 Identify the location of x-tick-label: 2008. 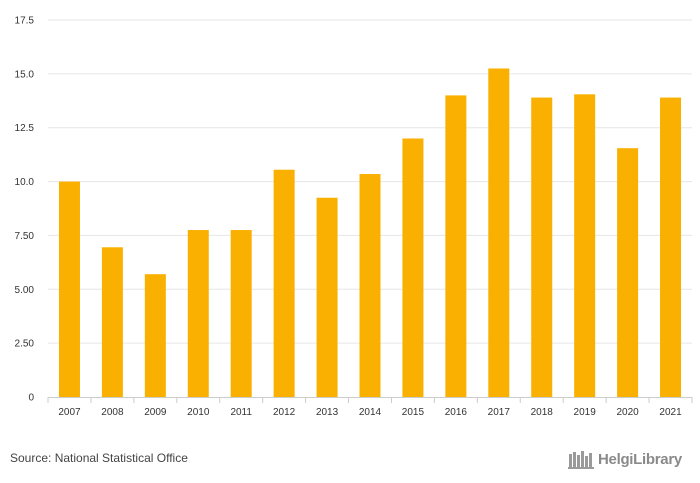
(112, 412).